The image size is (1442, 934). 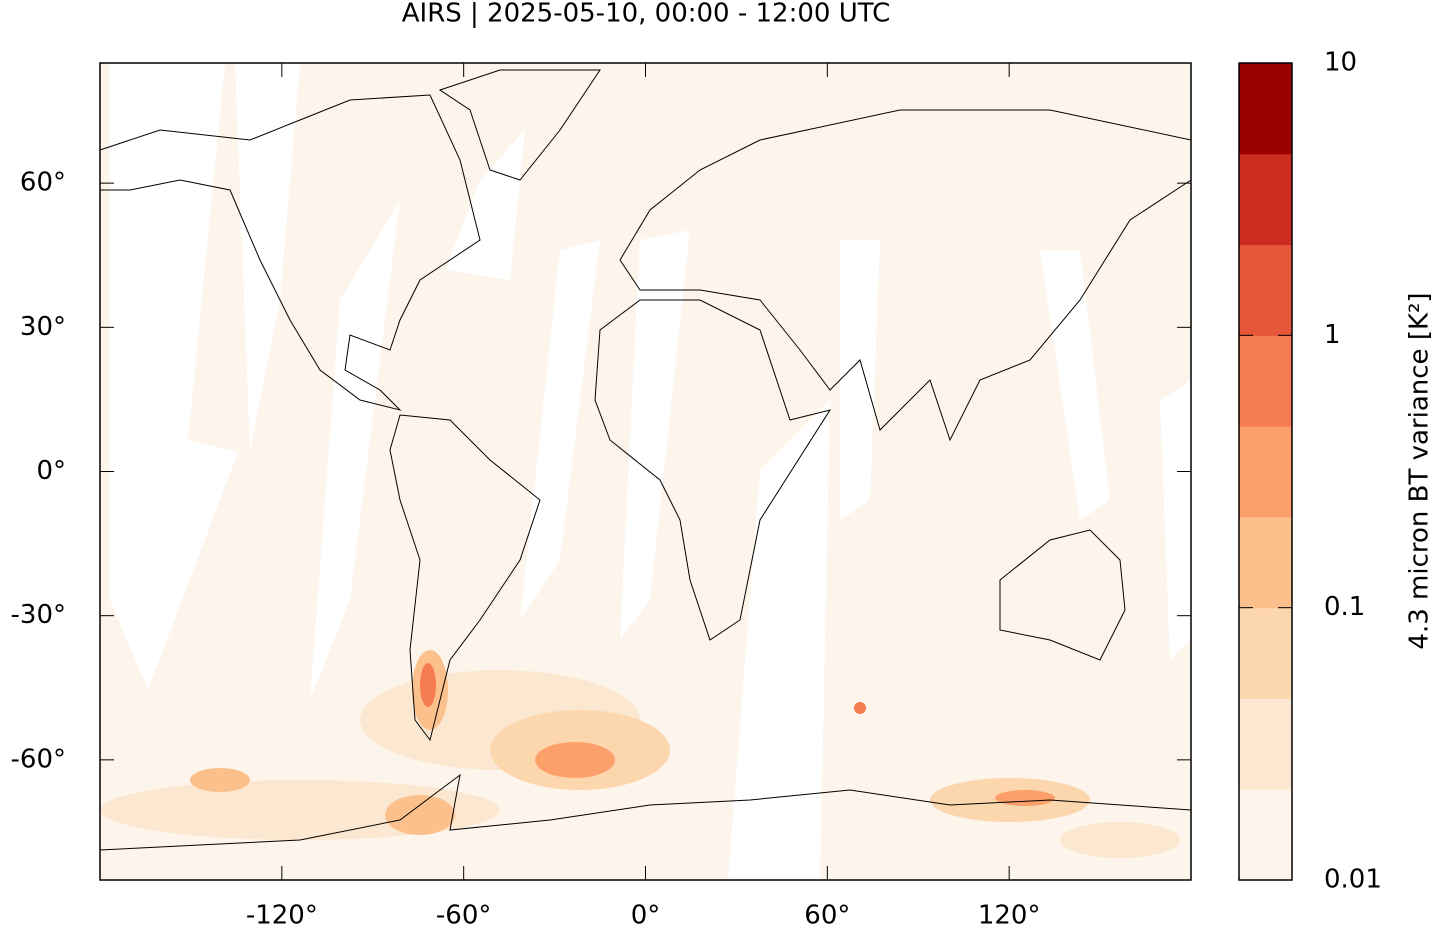 What do you see at coordinates (43, 183) in the screenshot?
I see `y-tick-label: 60°` at bounding box center [43, 183].